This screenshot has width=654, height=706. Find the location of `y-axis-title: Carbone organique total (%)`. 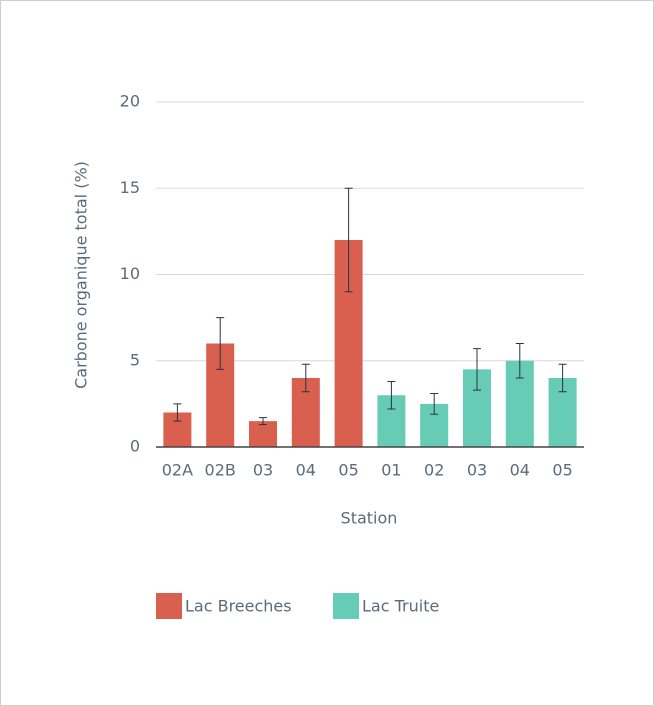

y-axis-title: Carbone organique total (%) is located at coordinates (81, 275).